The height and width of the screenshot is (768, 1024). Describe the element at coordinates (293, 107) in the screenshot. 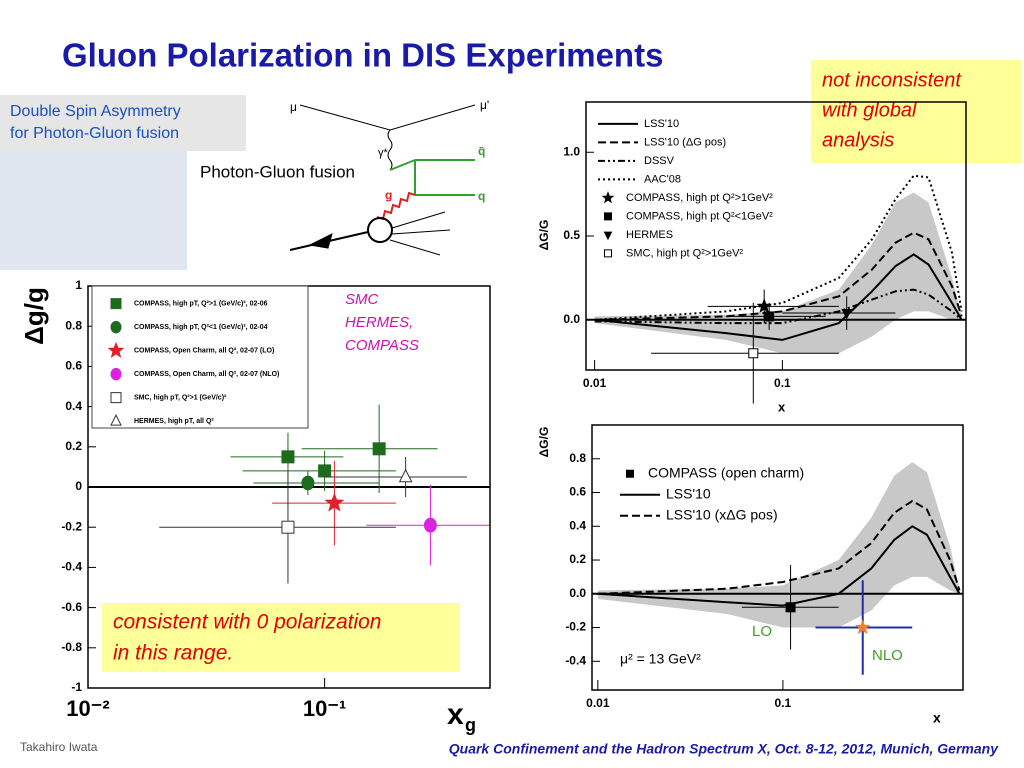

I see `diagram-label: μ` at that location.